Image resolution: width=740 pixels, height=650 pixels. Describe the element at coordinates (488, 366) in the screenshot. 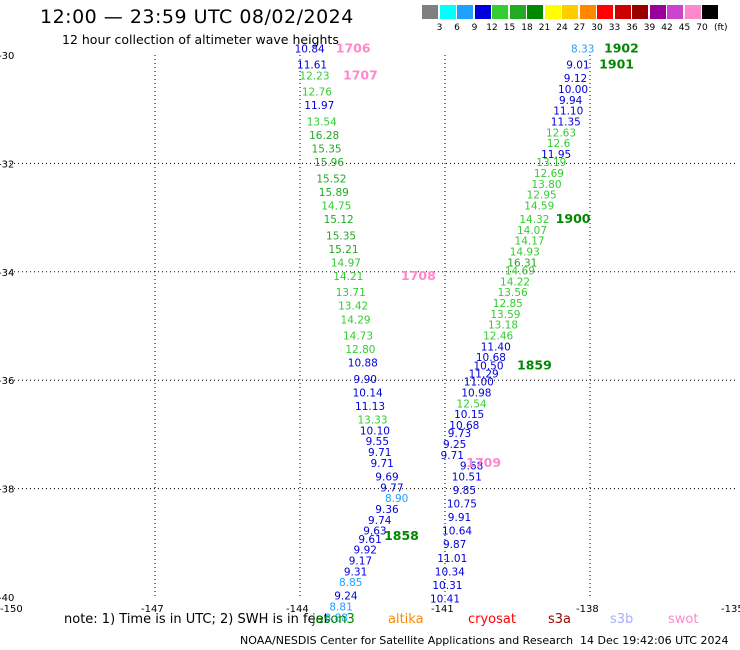

I see `wave-height-value: 10.50` at that location.